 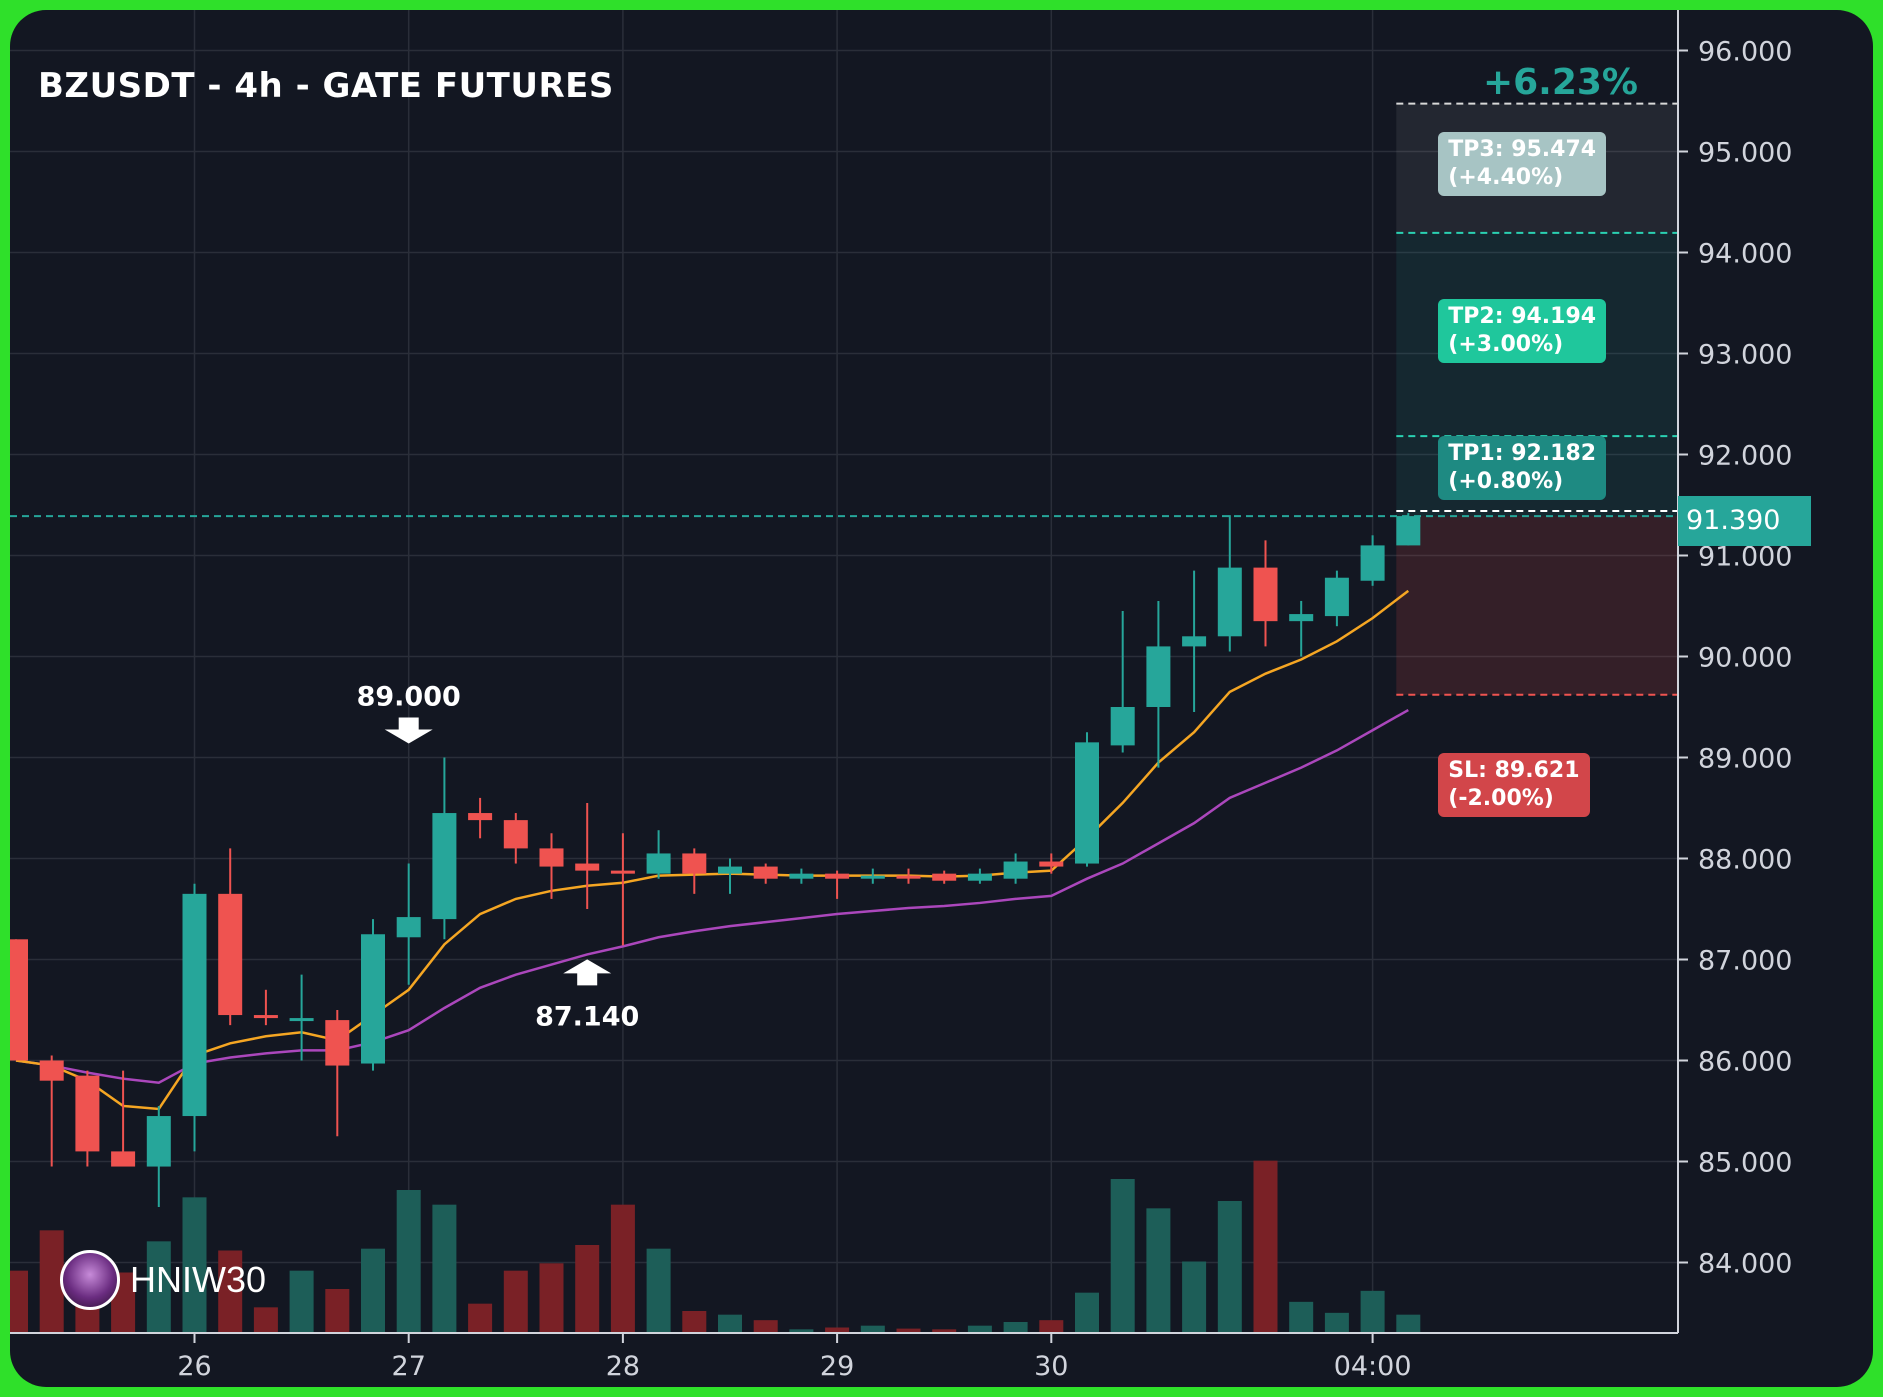 What do you see at coordinates (587, 1016) in the screenshot?
I see `annotation-low-label: 87.140` at bounding box center [587, 1016].